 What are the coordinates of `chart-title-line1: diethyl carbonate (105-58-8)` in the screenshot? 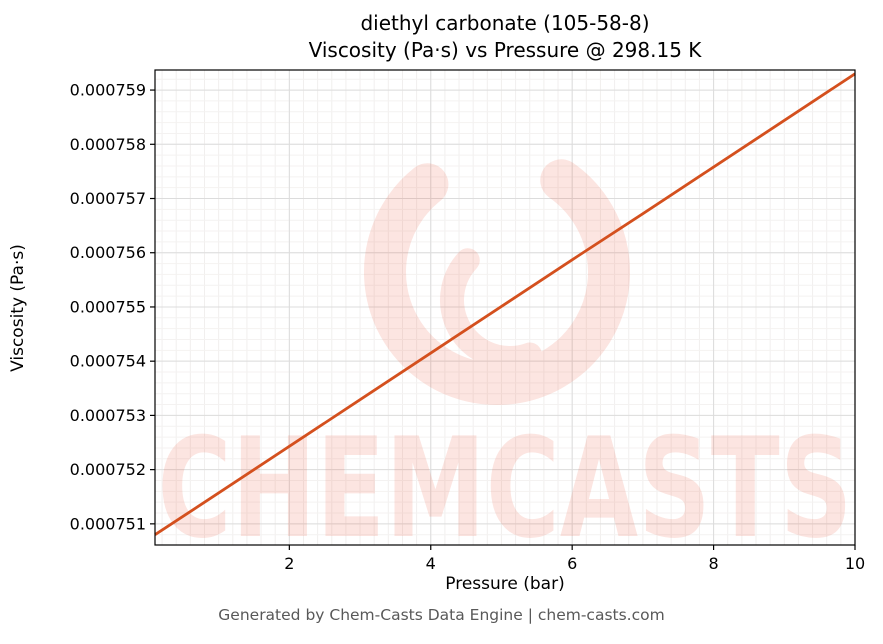 It's located at (505, 23).